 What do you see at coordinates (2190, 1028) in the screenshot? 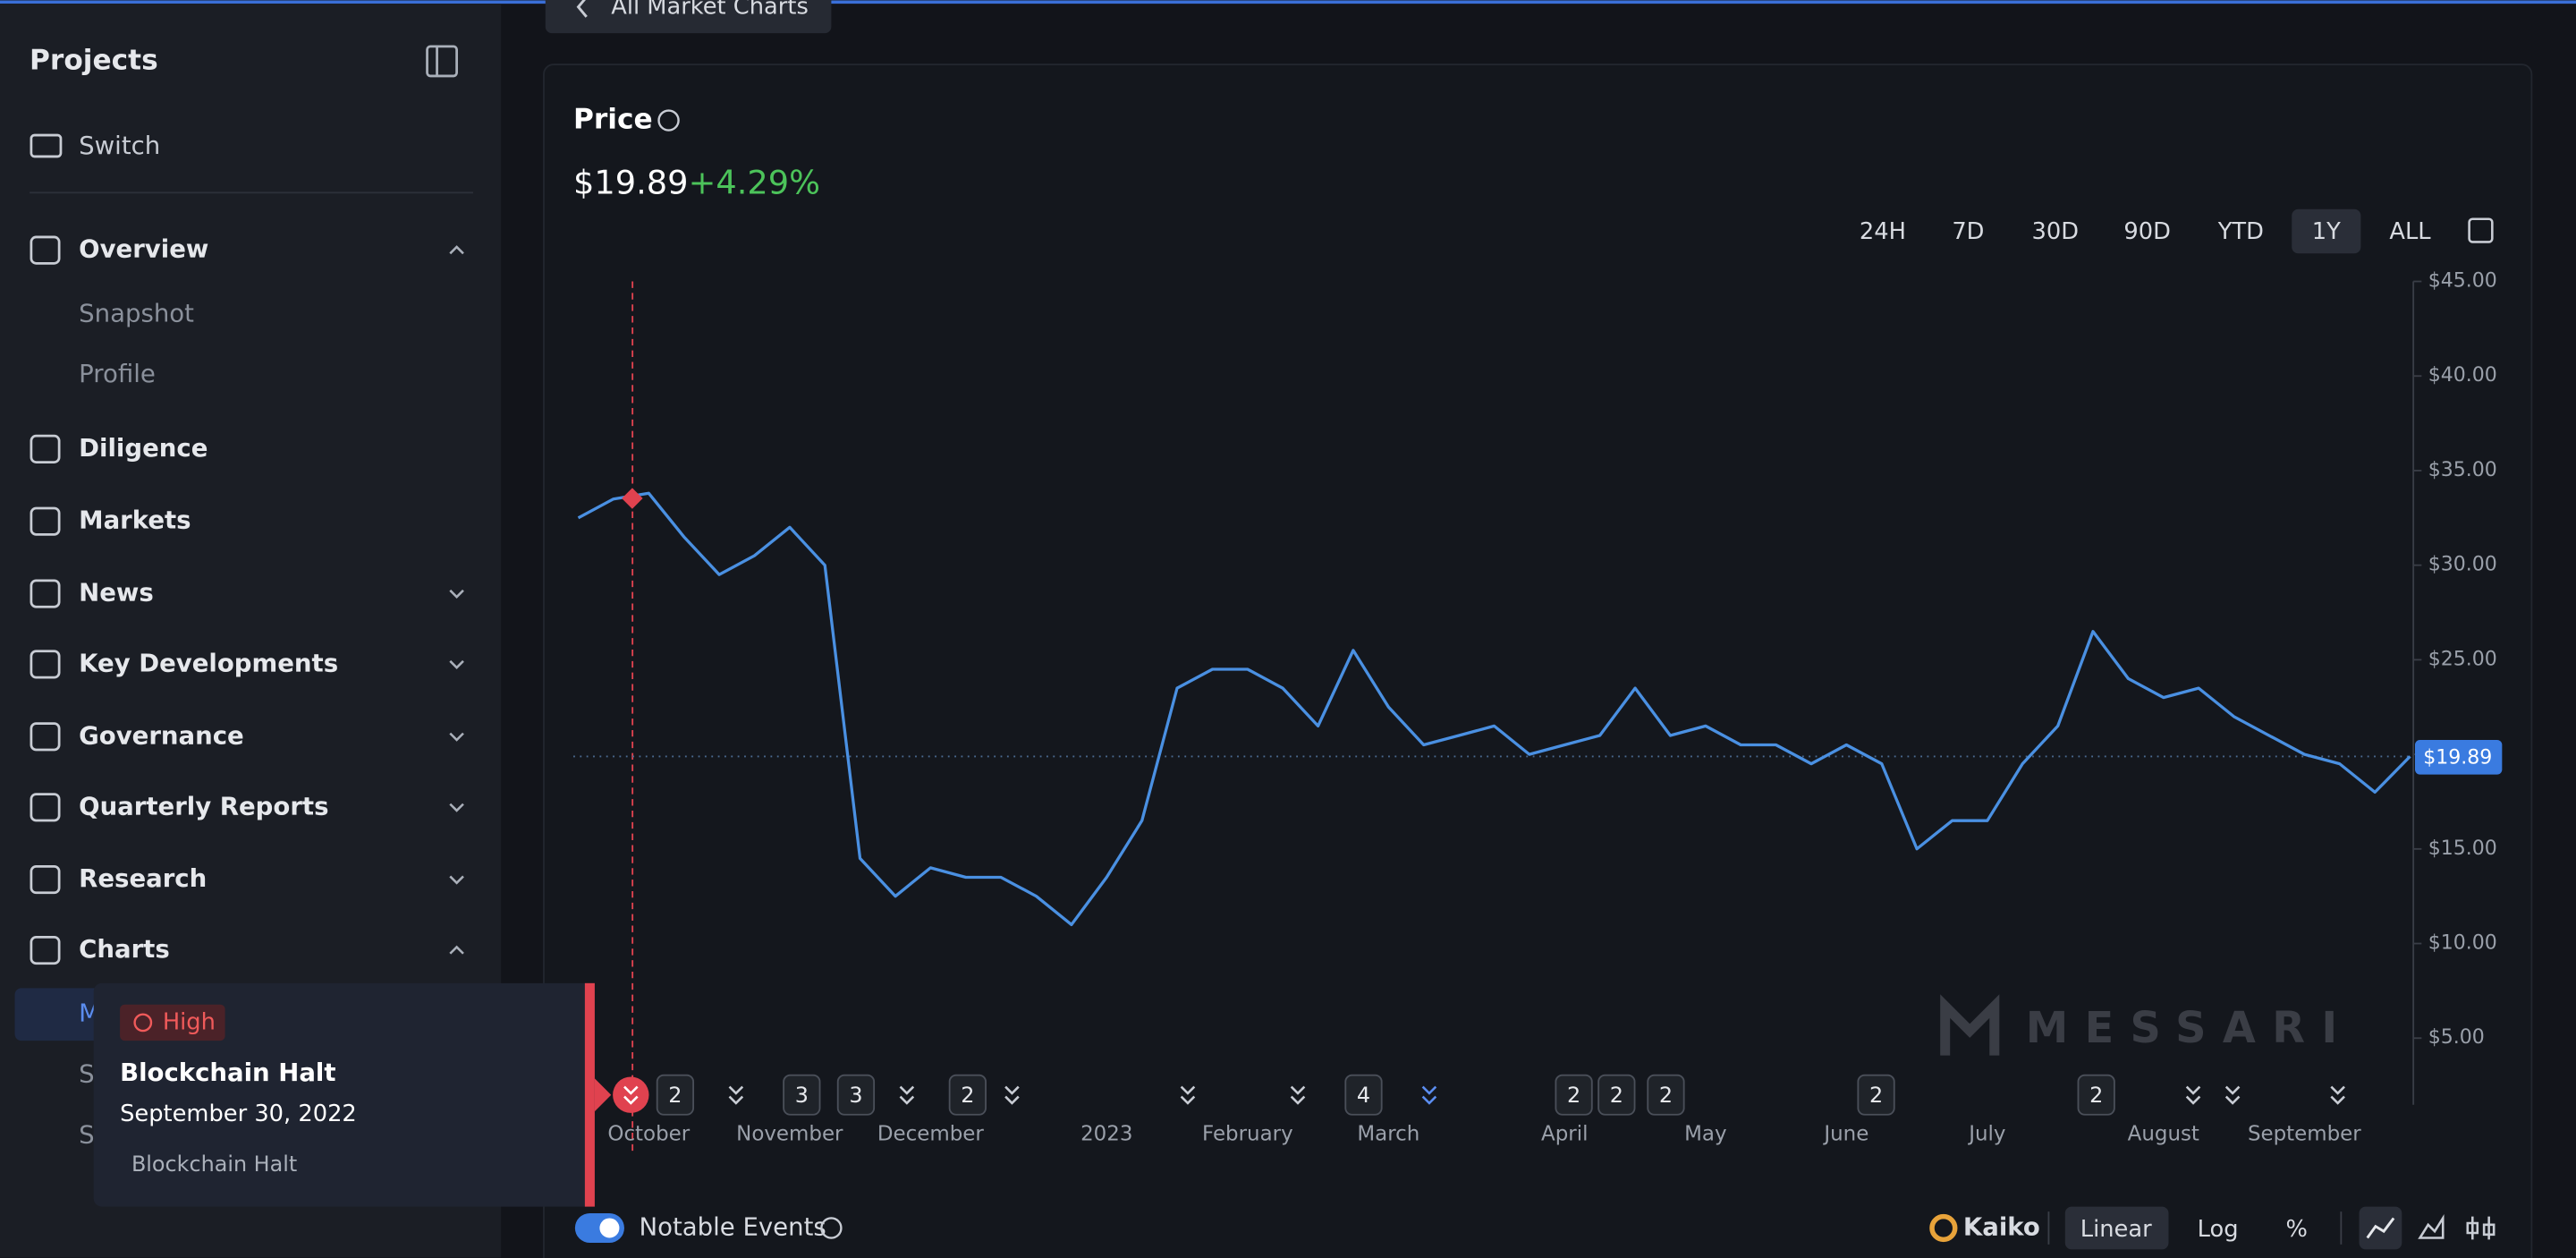
I see `watermark: MESSARI` at bounding box center [2190, 1028].